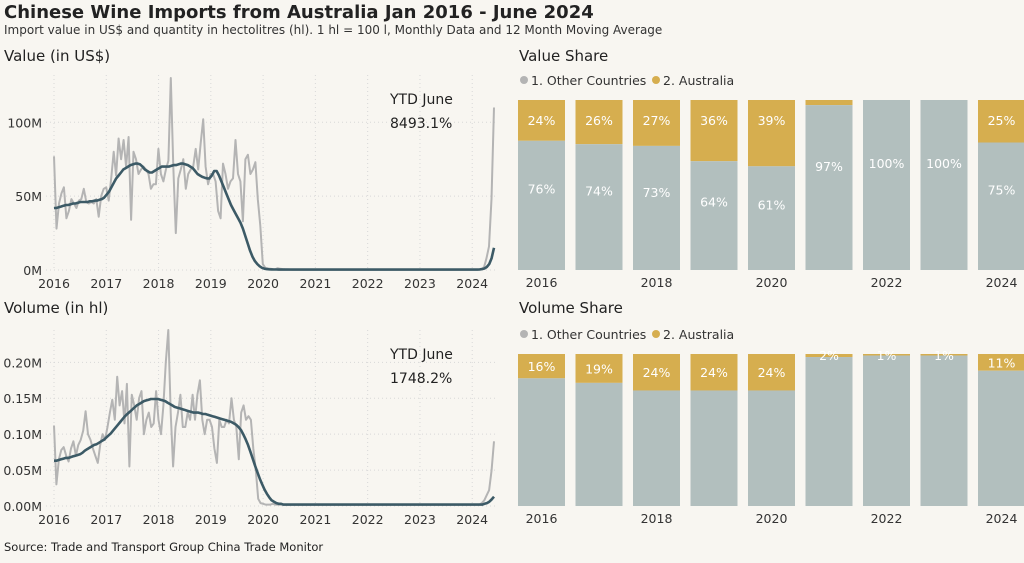 The width and height of the screenshot is (1024, 563). Describe the element at coordinates (772, 120) in the screenshot. I see `bar-label-australia: 39%` at that location.